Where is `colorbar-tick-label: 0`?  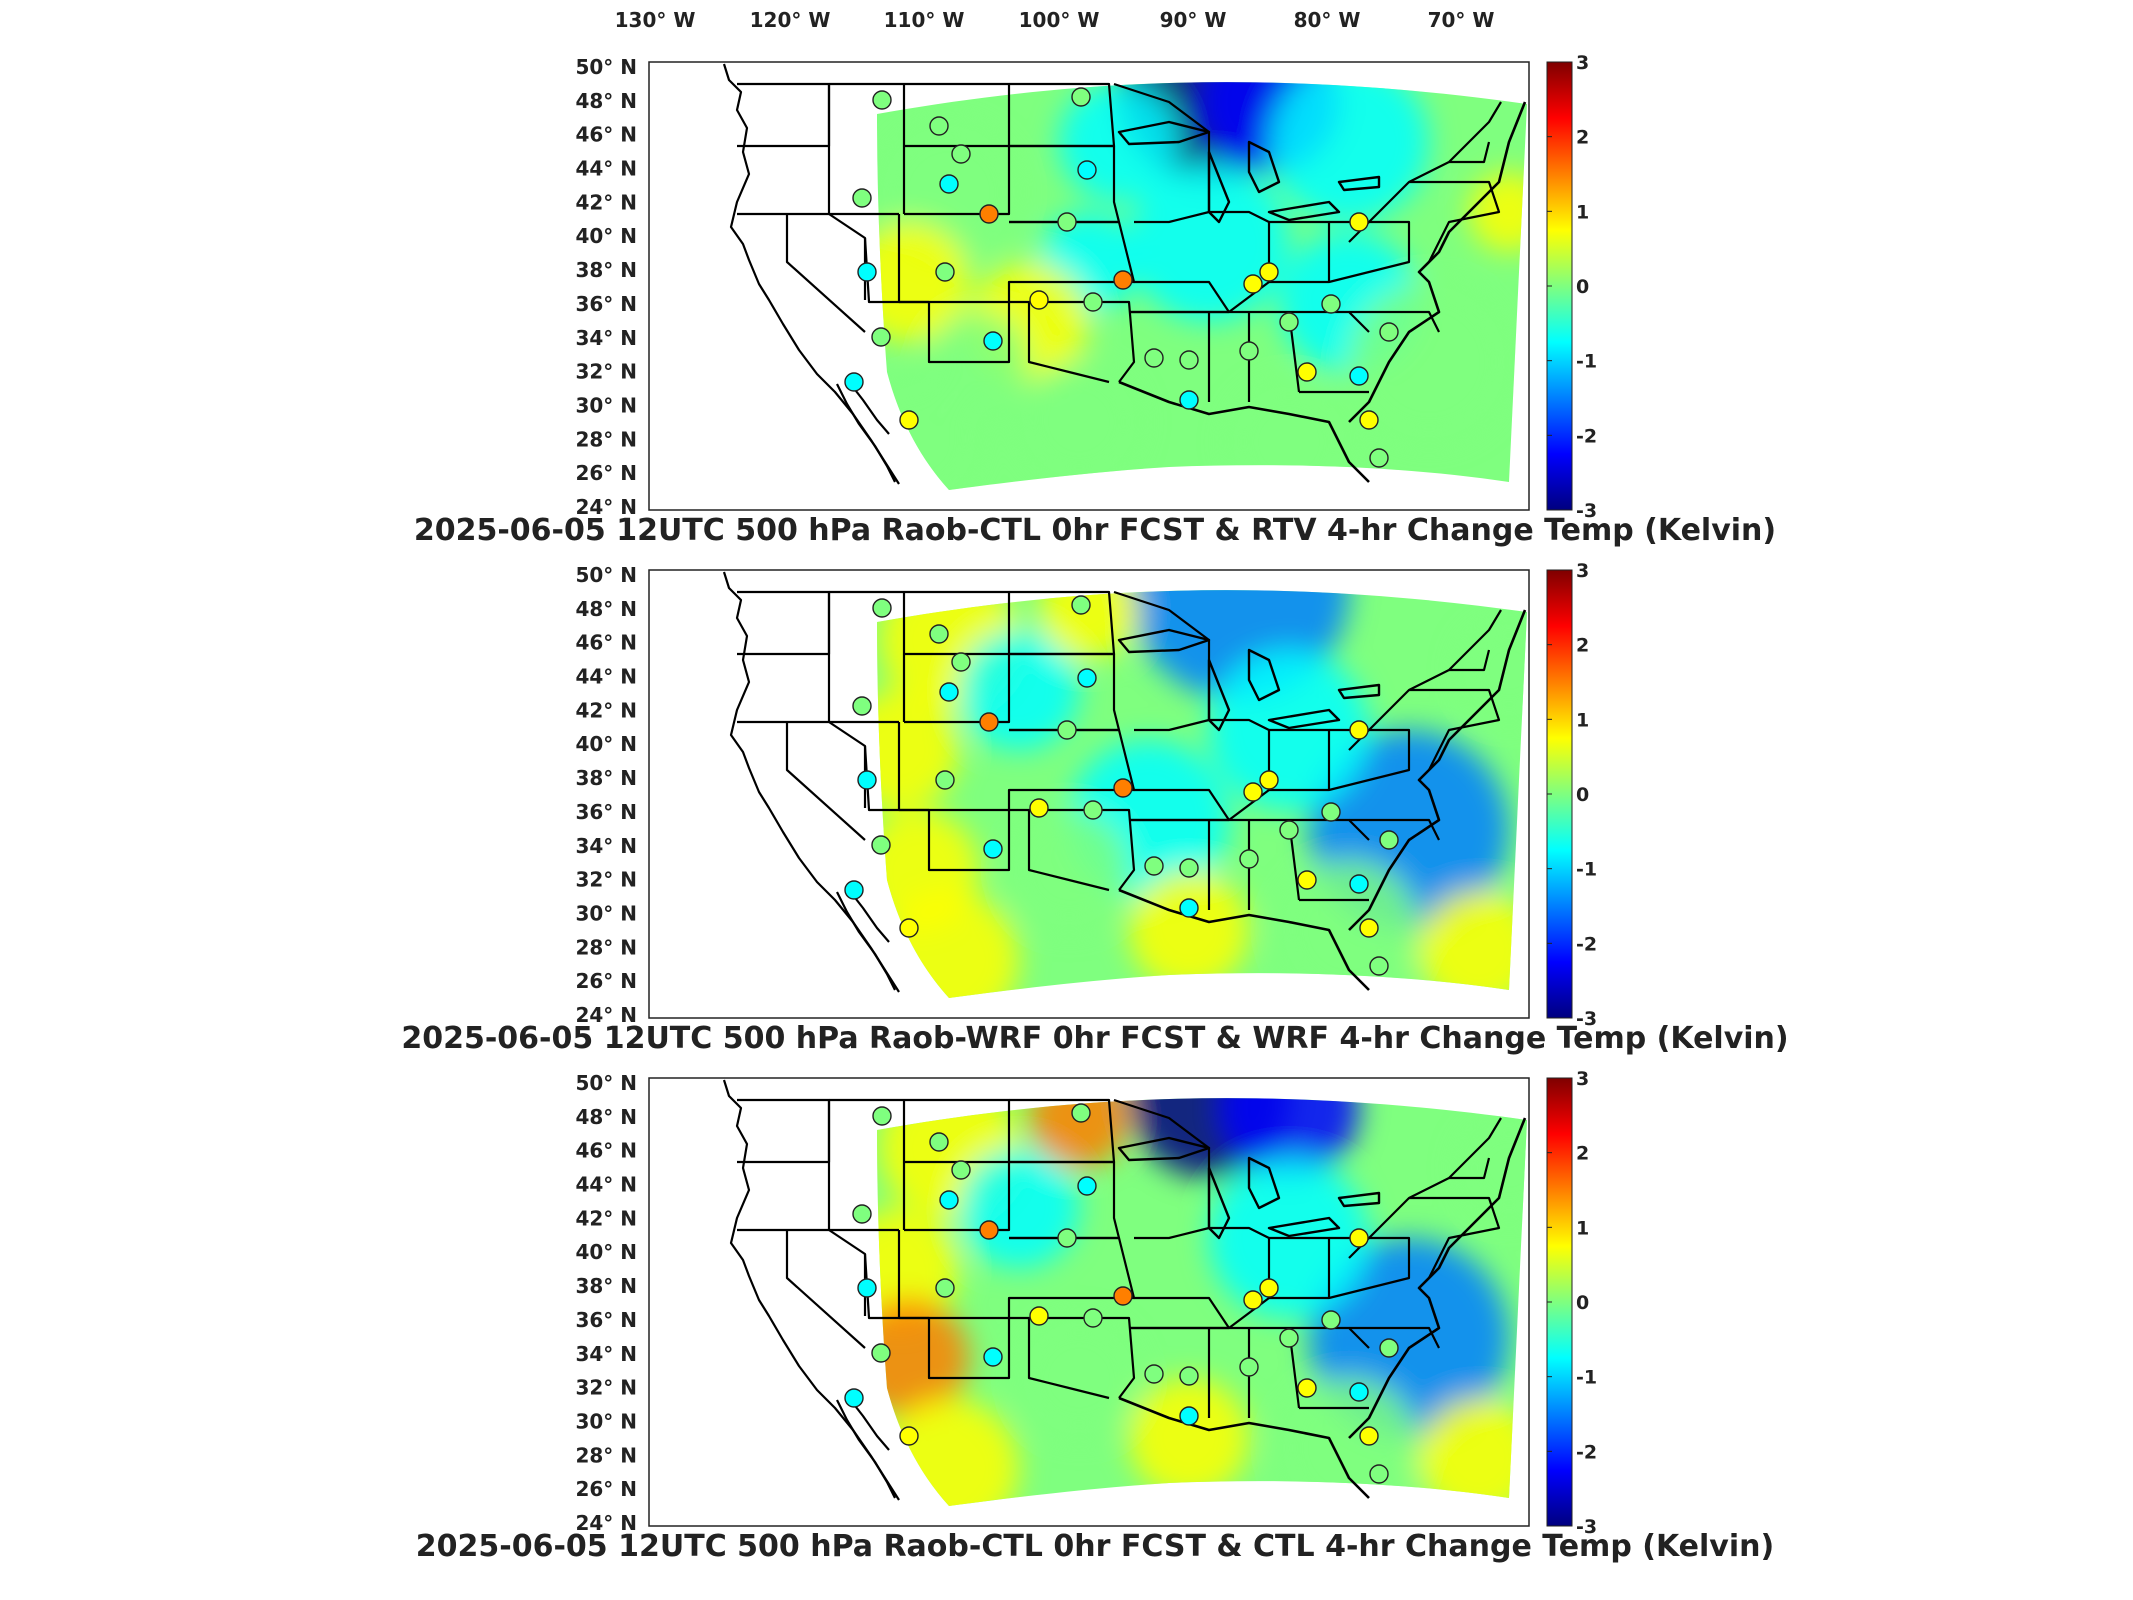
colorbar-tick-label: 0 is located at coordinates (1582, 1303).